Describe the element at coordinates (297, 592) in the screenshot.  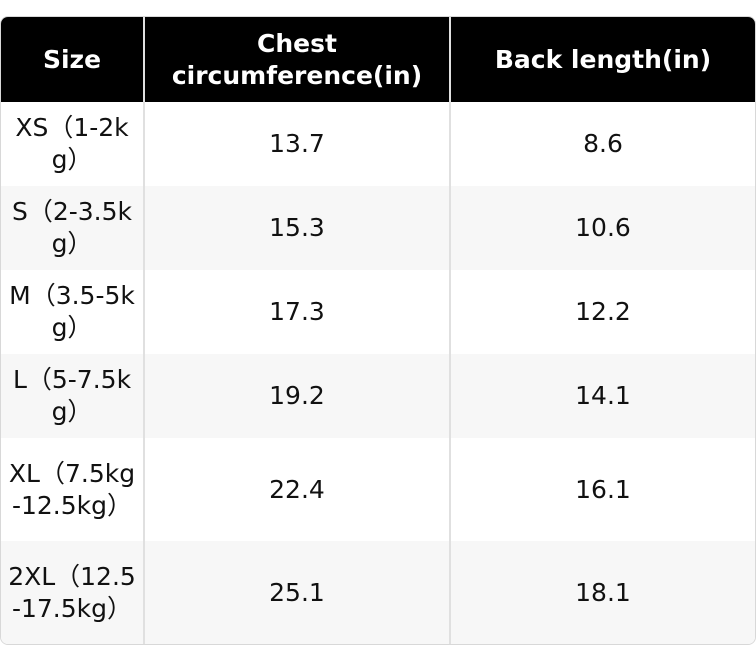
I see `measure-cell: 25.1` at that location.